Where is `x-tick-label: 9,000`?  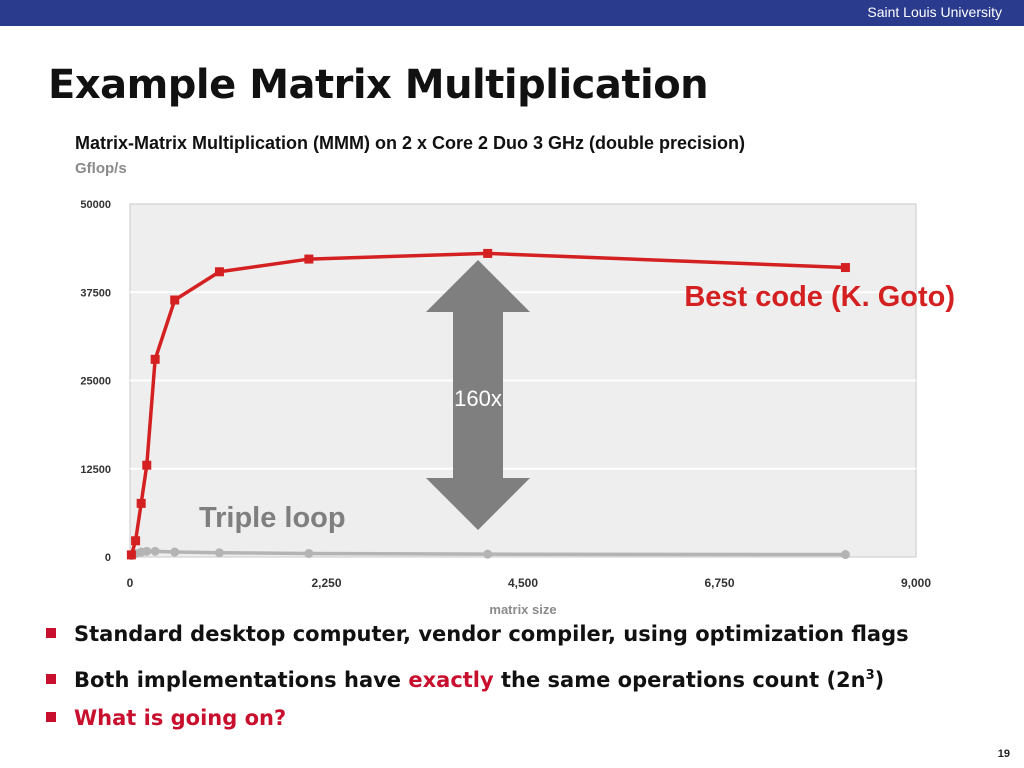
x-tick-label: 9,000 is located at coordinates (916, 583).